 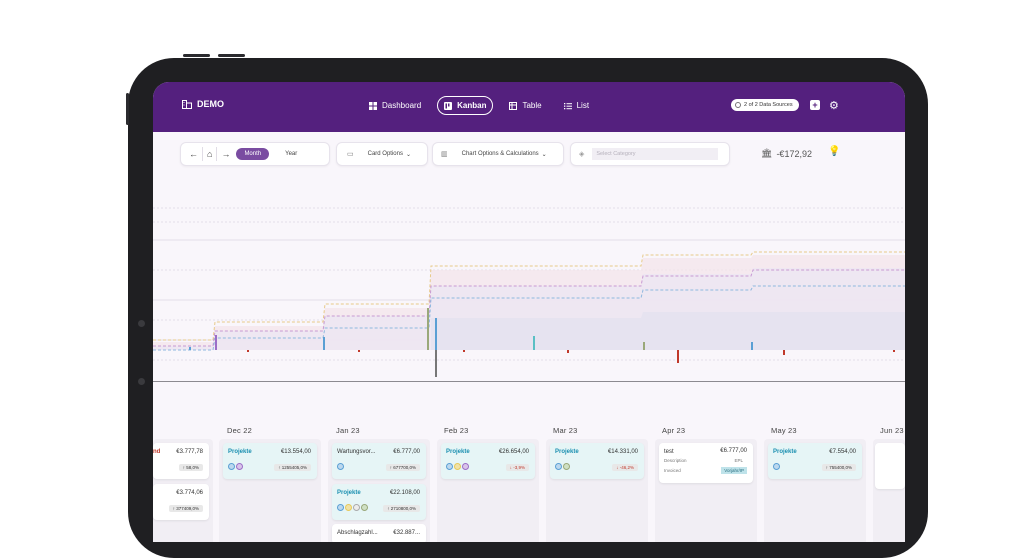 I want to click on tab-dashboard: Dashboard, so click(x=395, y=105).